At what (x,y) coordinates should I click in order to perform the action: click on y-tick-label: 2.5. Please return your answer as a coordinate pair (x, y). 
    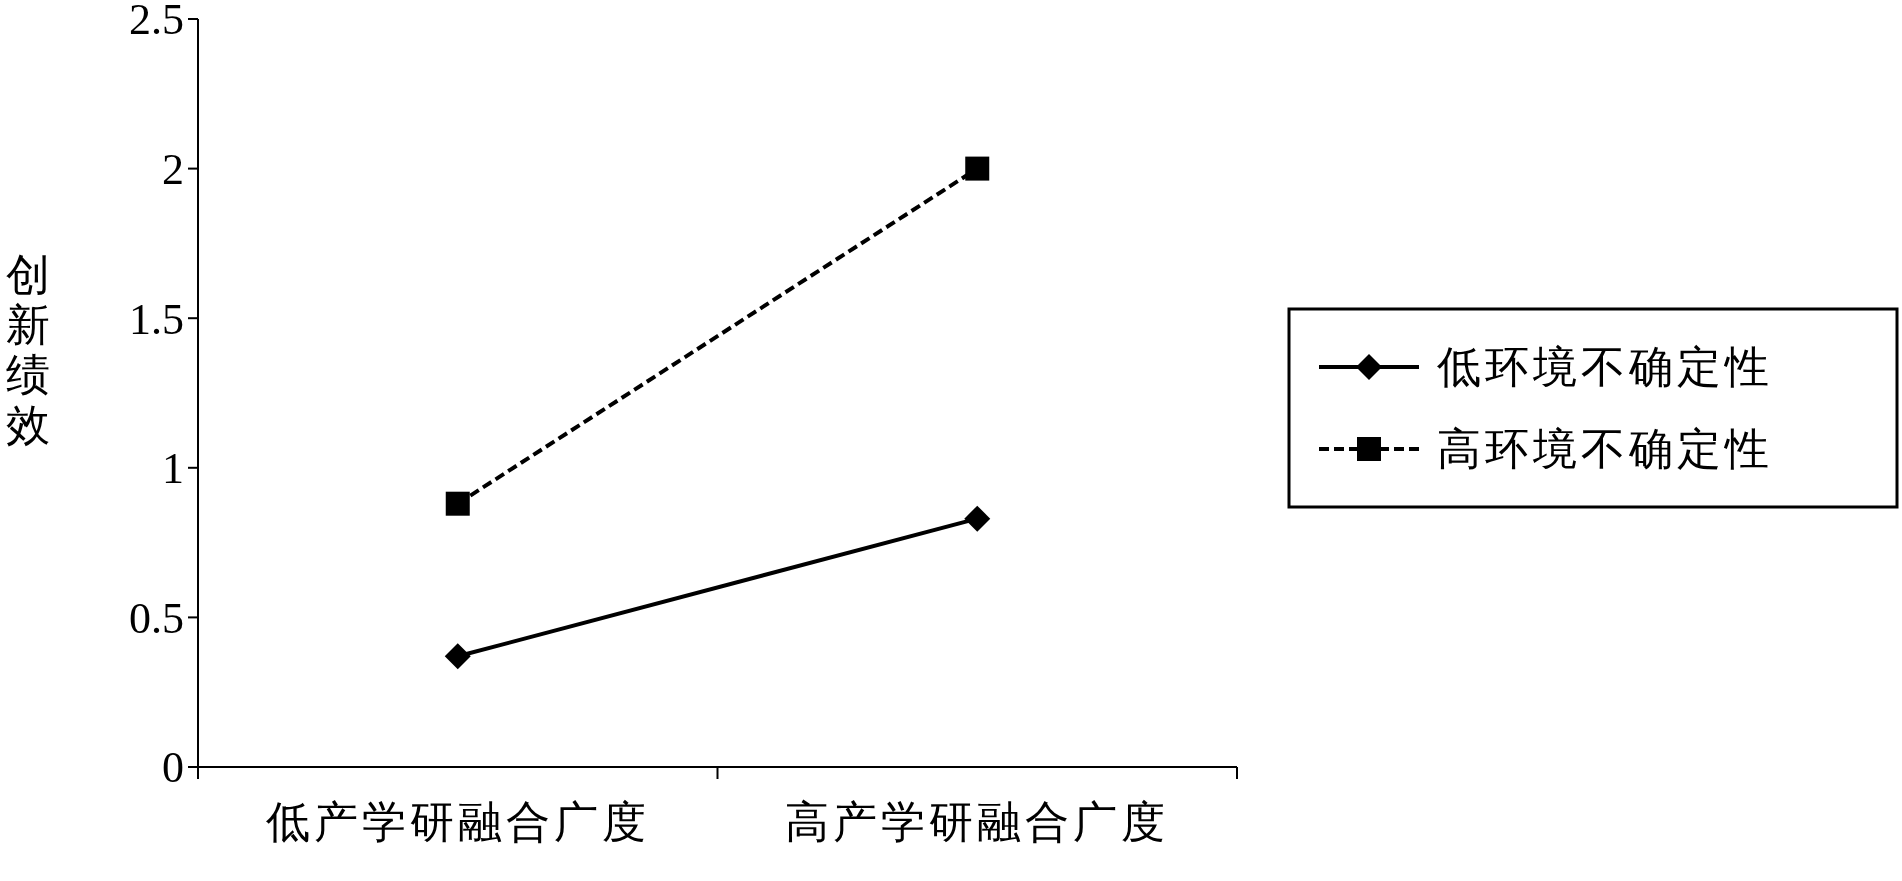
    Looking at the image, I should click on (156, 22).